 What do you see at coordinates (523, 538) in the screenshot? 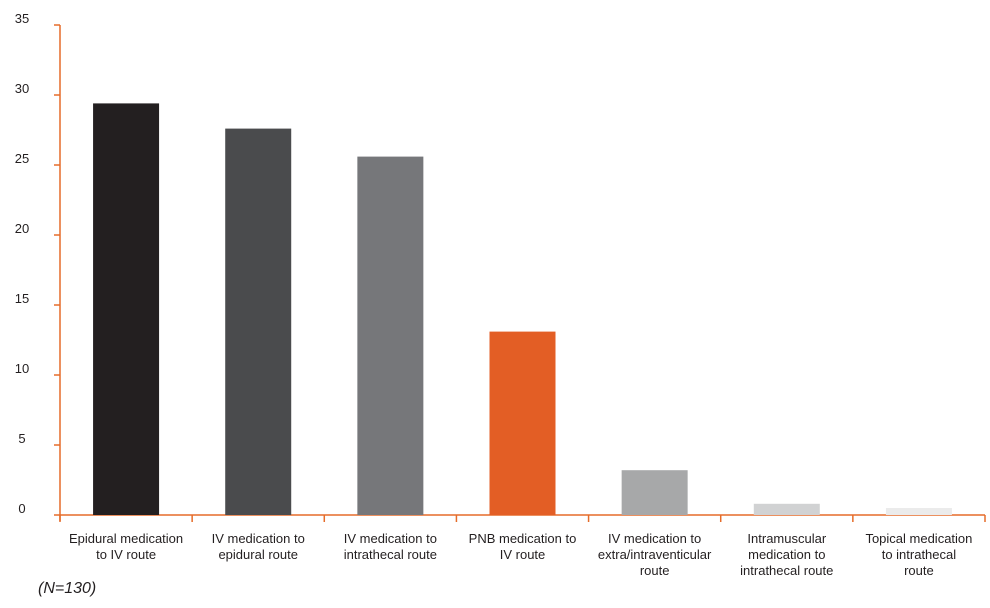
I see `x-category-label-line: PNB medication to` at bounding box center [523, 538].